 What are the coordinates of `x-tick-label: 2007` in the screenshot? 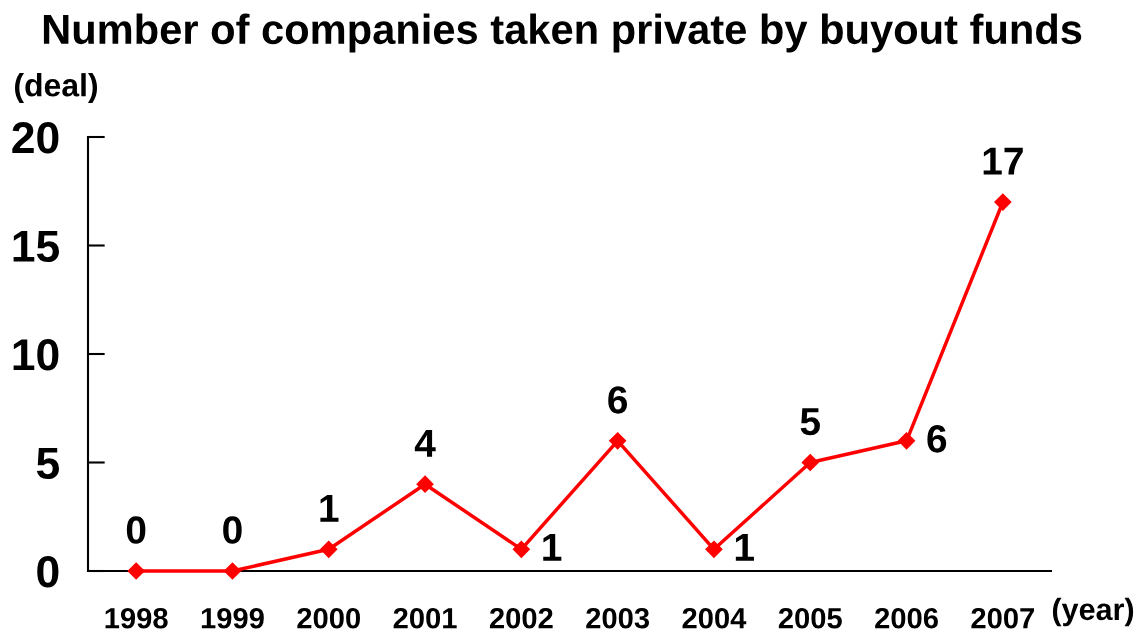 It's located at (1003, 618).